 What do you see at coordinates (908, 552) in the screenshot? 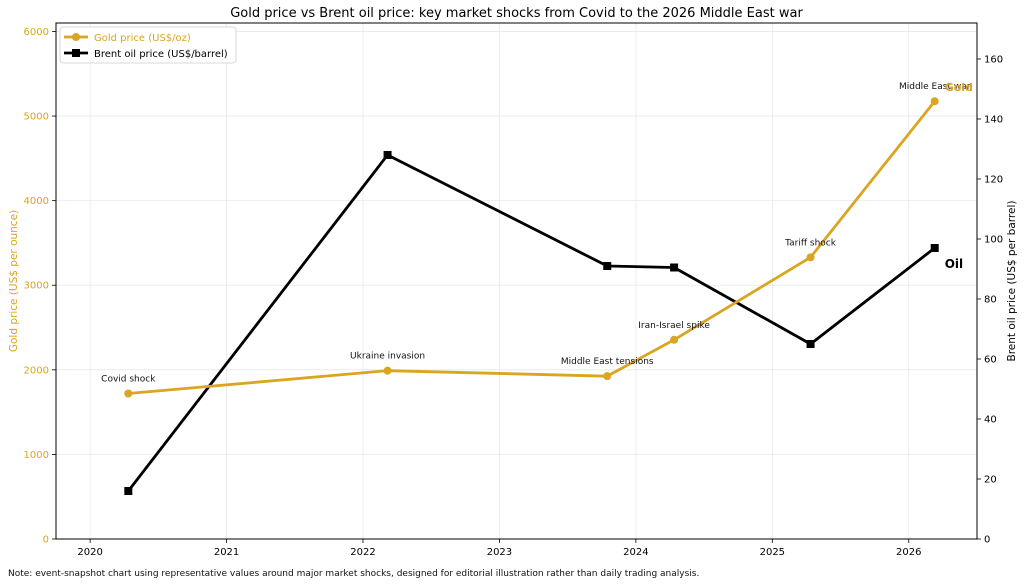
I see `x-tick-label: 2026` at bounding box center [908, 552].